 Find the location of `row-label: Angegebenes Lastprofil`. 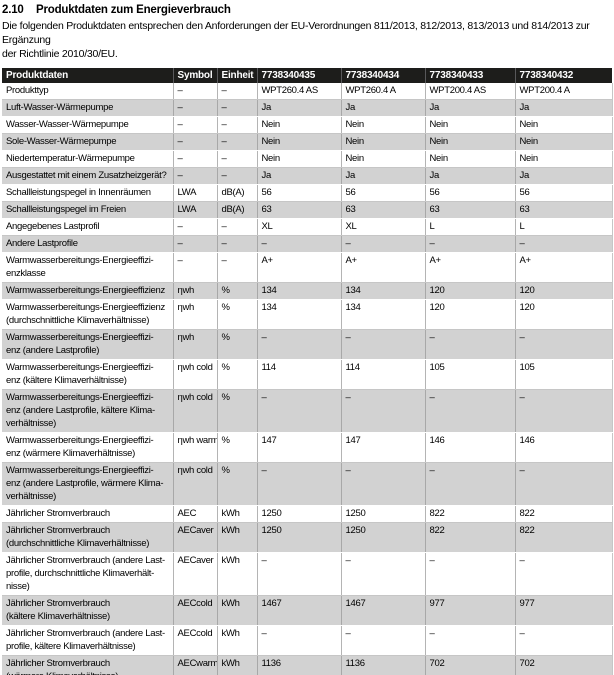

row-label: Angegebenes Lastprofil is located at coordinates (88, 227).